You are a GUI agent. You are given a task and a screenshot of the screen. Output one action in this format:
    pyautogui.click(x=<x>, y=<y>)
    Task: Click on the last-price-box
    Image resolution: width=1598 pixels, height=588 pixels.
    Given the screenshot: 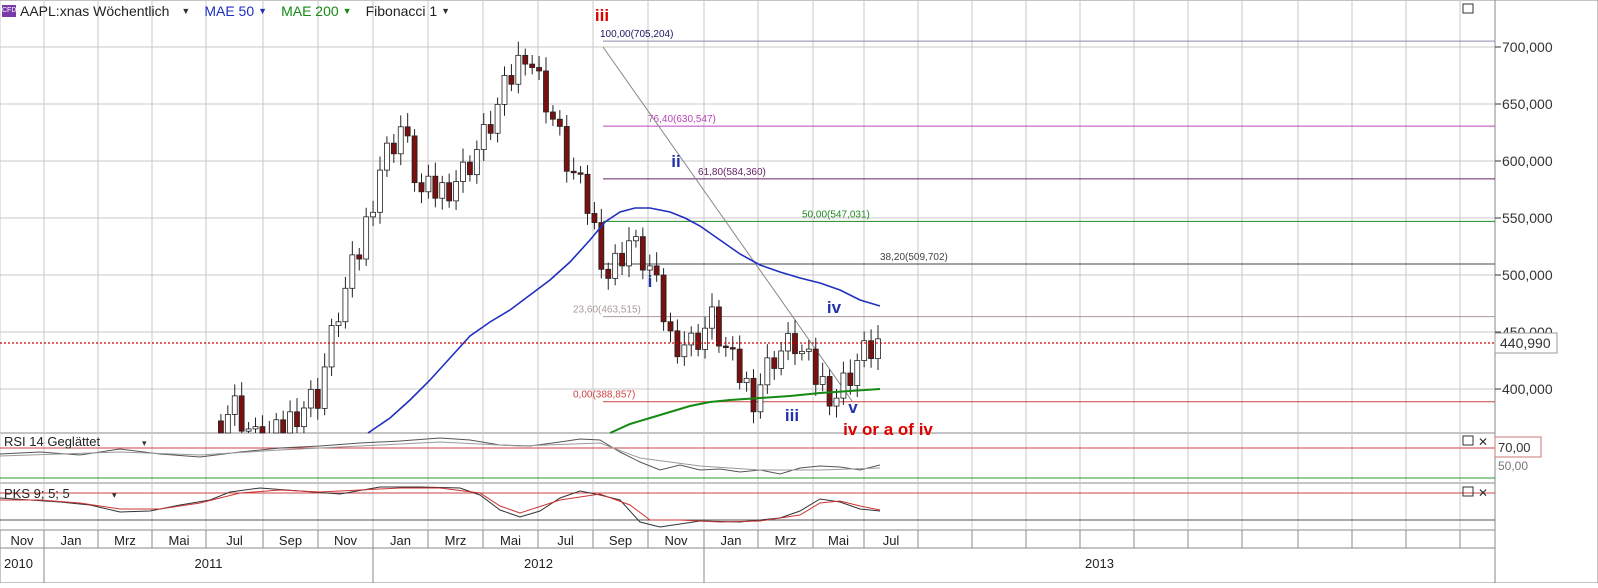 What is the action you would take?
    pyautogui.click(x=1526, y=343)
    